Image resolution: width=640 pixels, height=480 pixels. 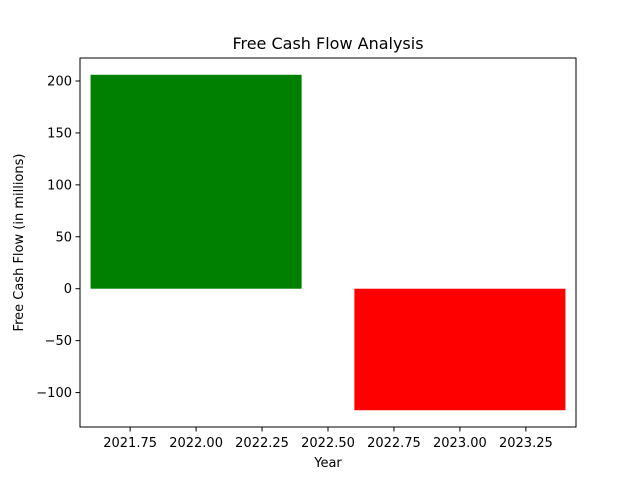 What do you see at coordinates (327, 43) in the screenshot?
I see `chart-title: Free Cash Flow Analysis` at bounding box center [327, 43].